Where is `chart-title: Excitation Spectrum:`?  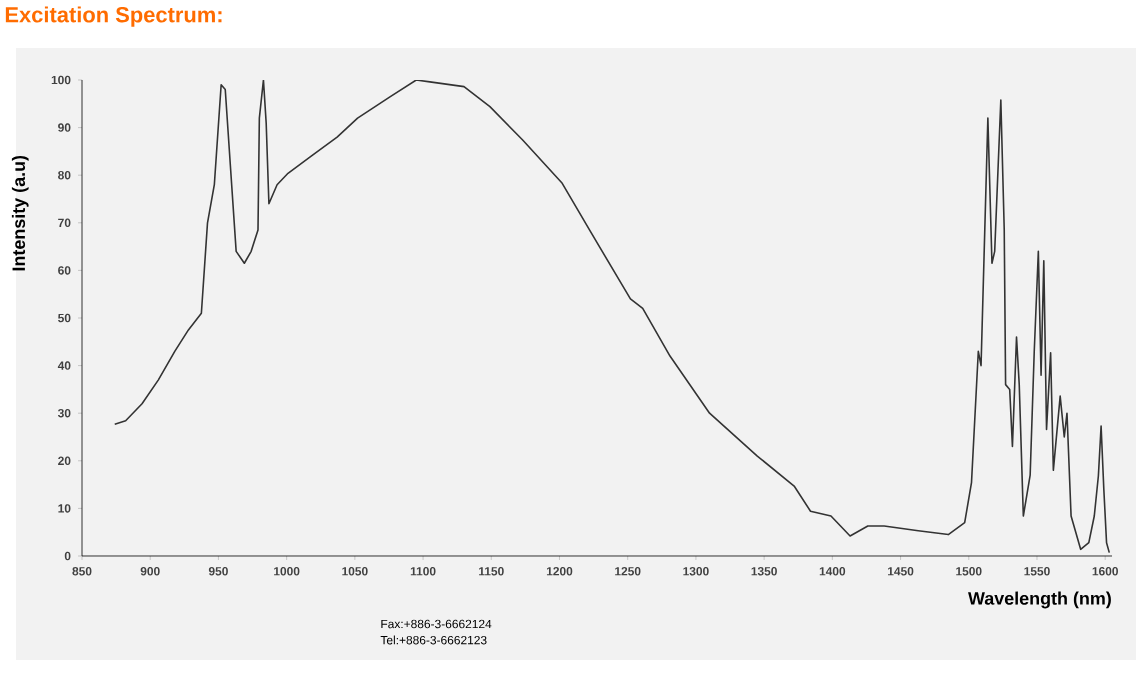
chart-title: Excitation Spectrum: is located at coordinates (113, 16).